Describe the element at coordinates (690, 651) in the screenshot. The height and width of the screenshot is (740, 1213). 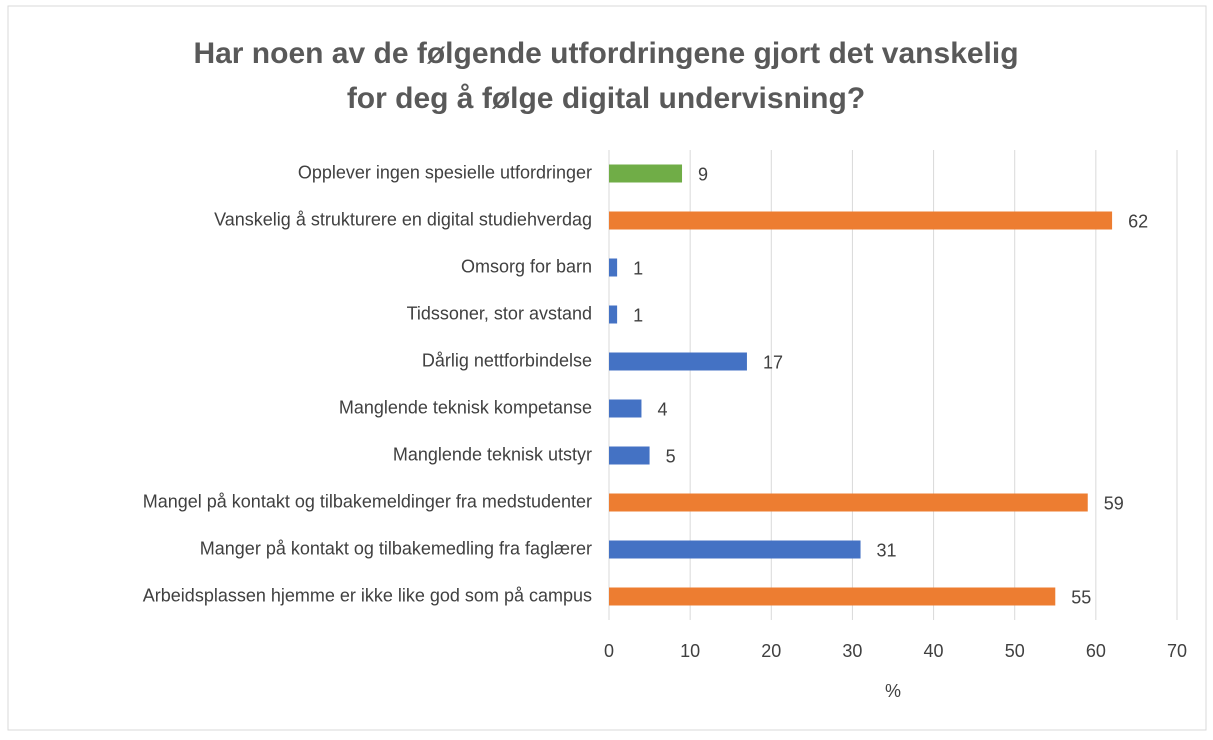
I see `x-tick-label: 10` at that location.